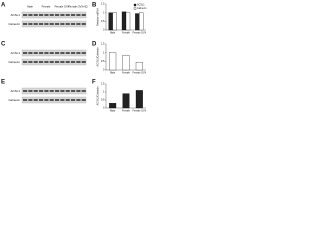 The width and height of the screenshot is (320, 240). I want to click on lane-label: Female, so click(46, 7).